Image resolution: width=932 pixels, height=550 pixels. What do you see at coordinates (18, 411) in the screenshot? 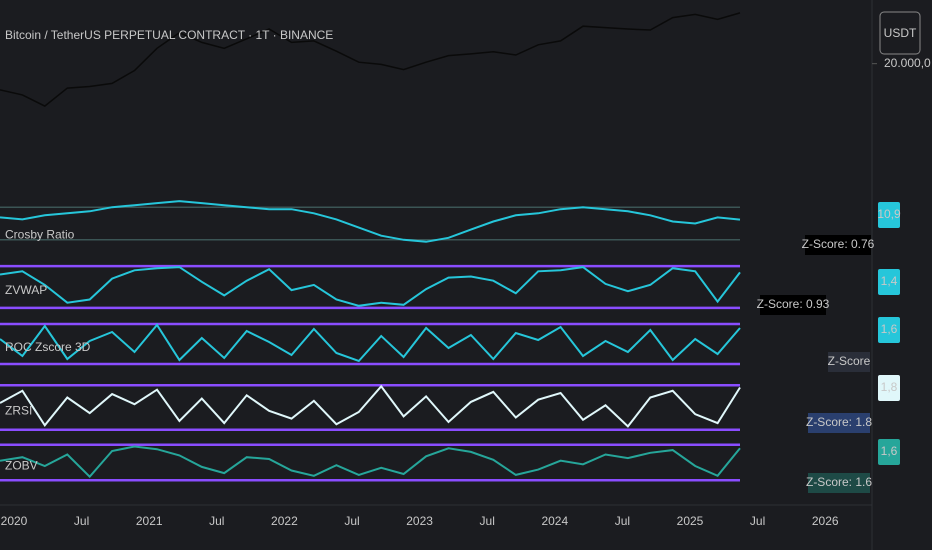
I see `pane-title: ZRSI` at bounding box center [18, 411].